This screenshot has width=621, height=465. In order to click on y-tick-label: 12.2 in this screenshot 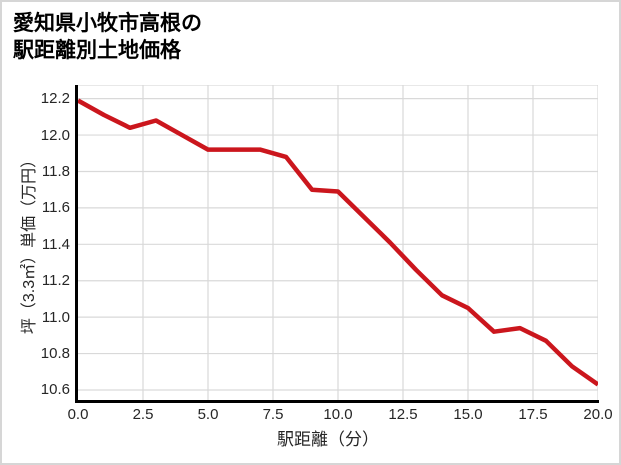, I will do `click(55, 99)`.